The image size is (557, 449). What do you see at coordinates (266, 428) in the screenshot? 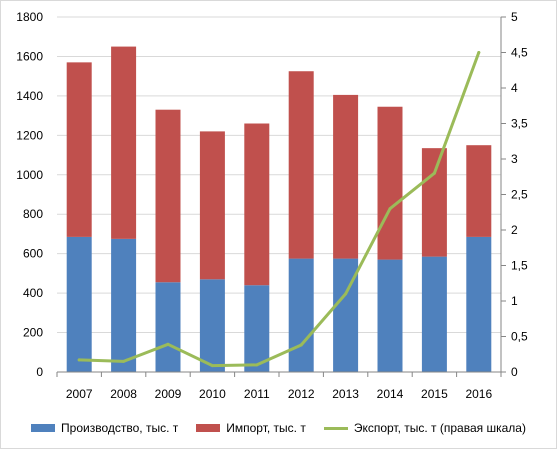
I see `legend-label-import: Импорт, тыс. т` at bounding box center [266, 428].